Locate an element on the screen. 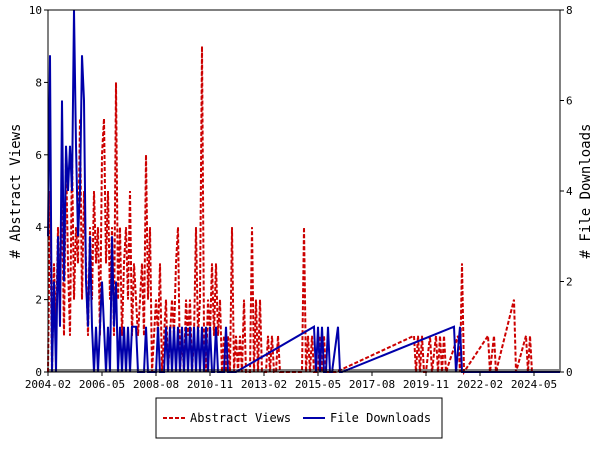 This screenshot has height=450, width=600. right-axis-title: # File Downloads is located at coordinates (586, 191).